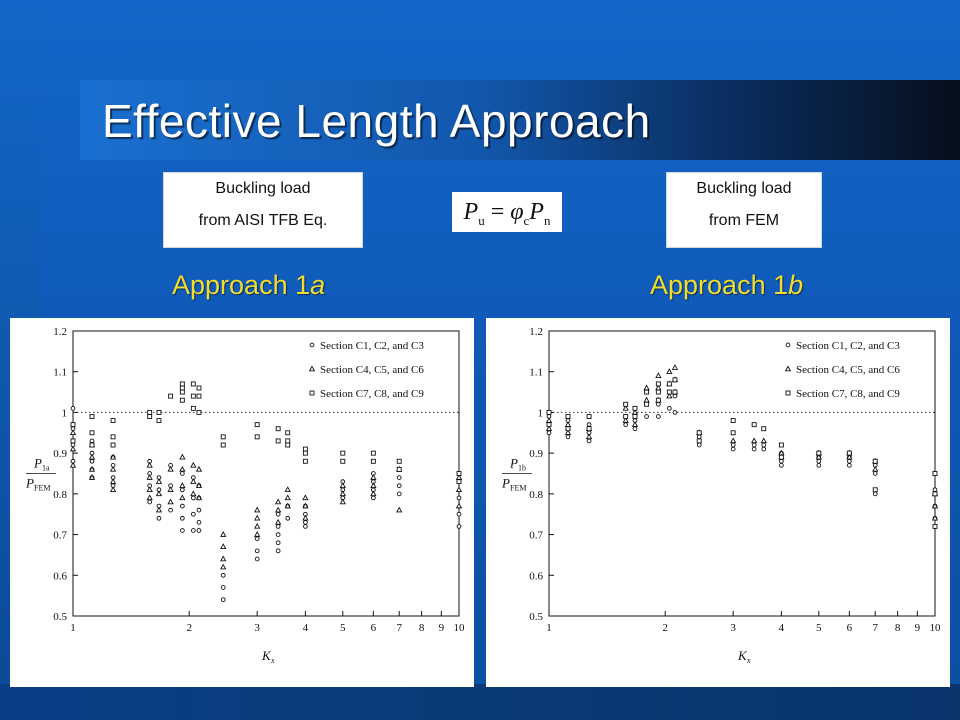  I want to click on background-bottom-band, so click(480, 702).